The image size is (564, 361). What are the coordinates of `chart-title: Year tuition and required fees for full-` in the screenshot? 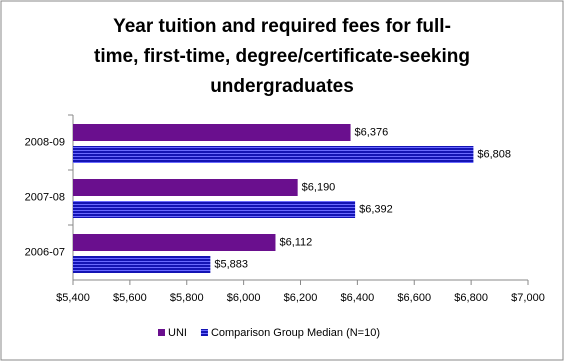 It's located at (282, 26).